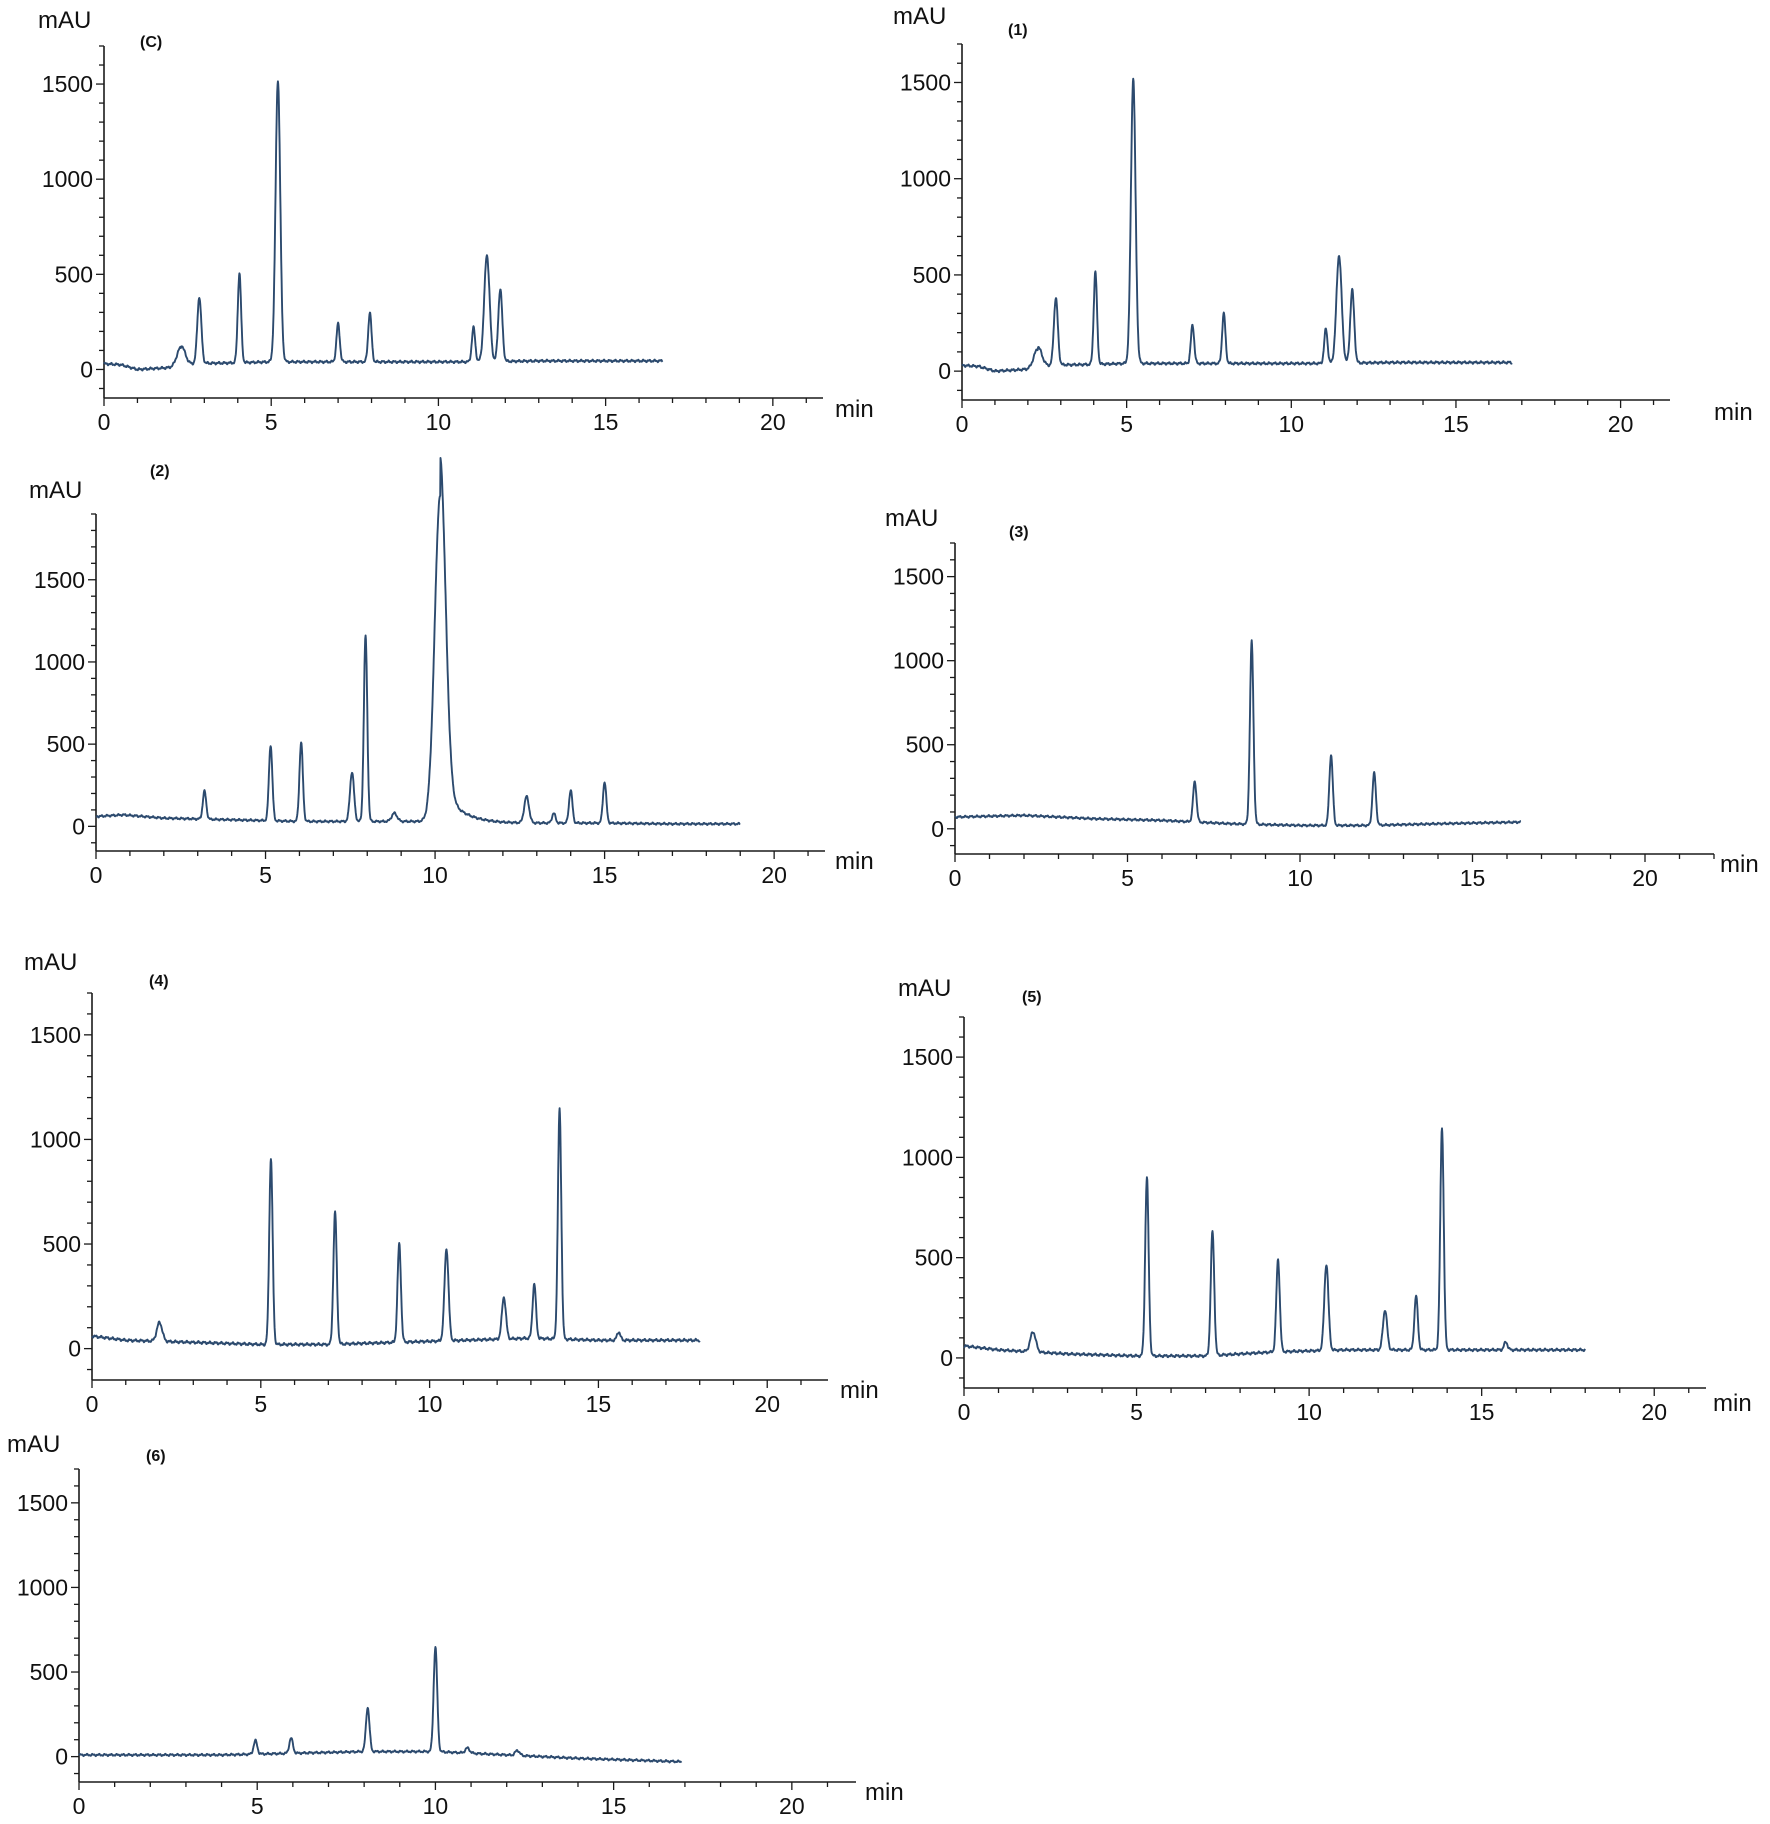  What do you see at coordinates (1019, 532) in the screenshot?
I see `panel-label: (3)` at bounding box center [1019, 532].